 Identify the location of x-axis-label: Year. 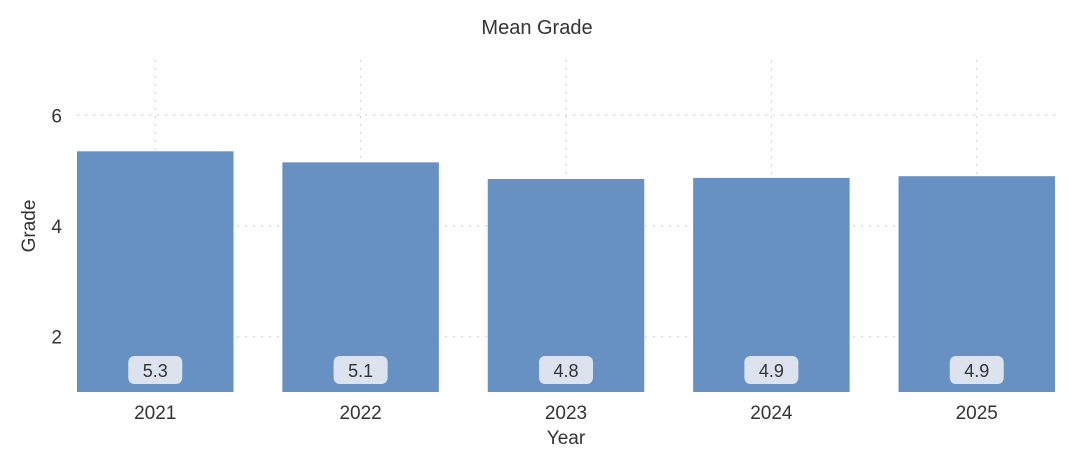
(566, 438).